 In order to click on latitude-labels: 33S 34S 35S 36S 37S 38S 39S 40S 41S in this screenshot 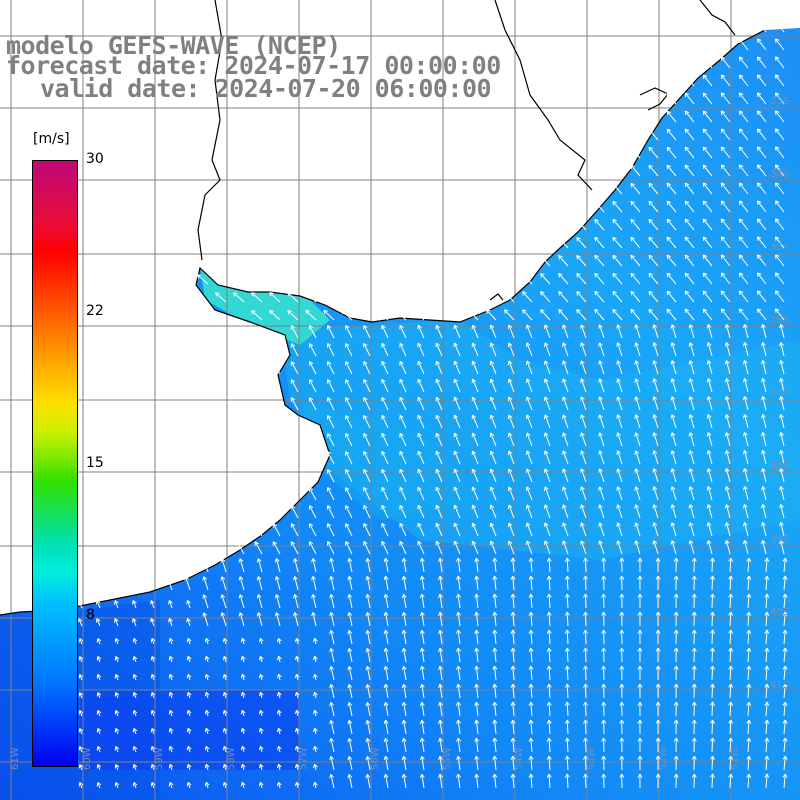, I will do `click(779, 393)`.